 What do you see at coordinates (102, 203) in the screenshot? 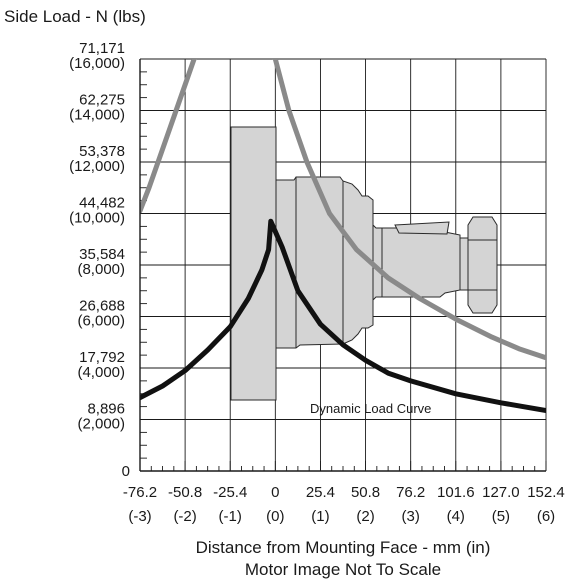
I see `y-tick-label-n: 44,482` at bounding box center [102, 203].